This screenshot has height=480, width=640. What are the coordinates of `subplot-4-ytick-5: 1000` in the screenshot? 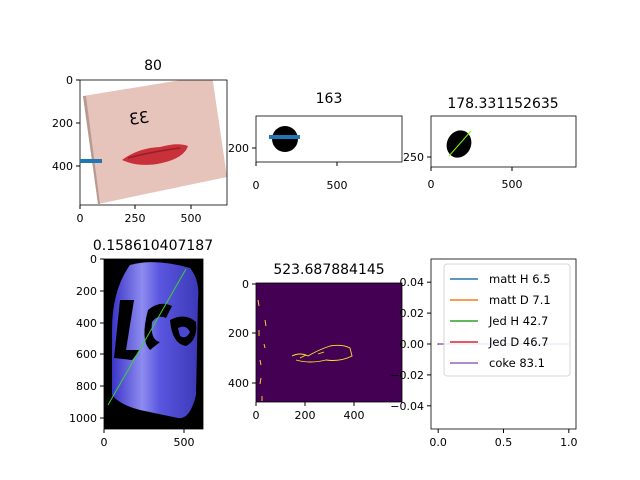 It's located at (83, 418).